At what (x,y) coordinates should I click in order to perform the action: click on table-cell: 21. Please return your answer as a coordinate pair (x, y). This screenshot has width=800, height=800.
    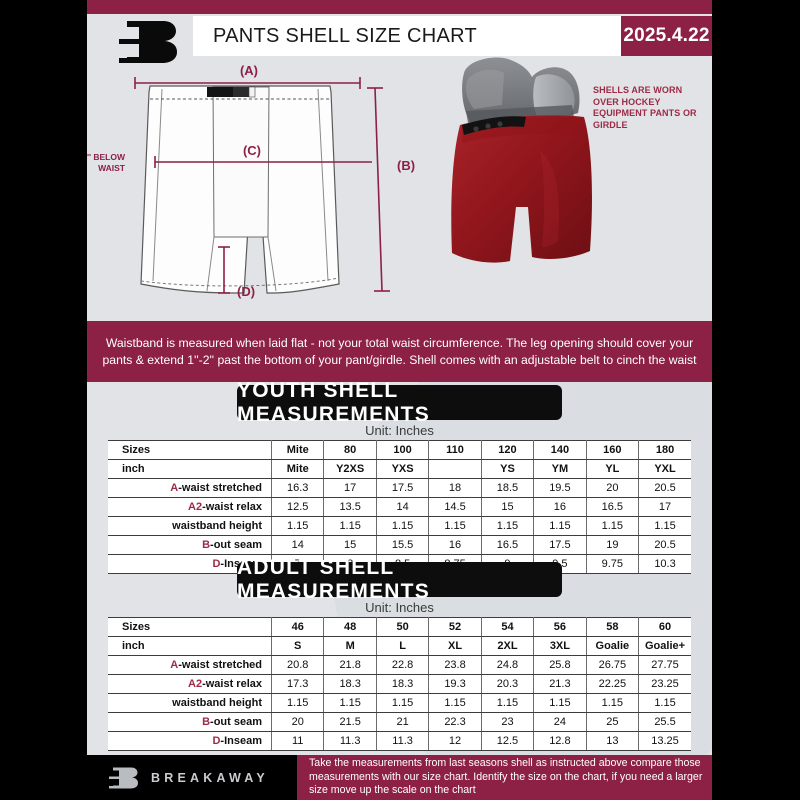
    Looking at the image, I should click on (402, 722).